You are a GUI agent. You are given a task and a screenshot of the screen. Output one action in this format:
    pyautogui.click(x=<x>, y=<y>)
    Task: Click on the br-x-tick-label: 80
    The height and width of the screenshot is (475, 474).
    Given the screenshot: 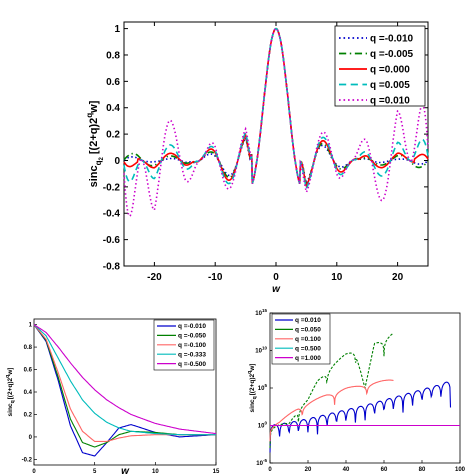 What is the action you would take?
    pyautogui.click(x=422, y=470)
    